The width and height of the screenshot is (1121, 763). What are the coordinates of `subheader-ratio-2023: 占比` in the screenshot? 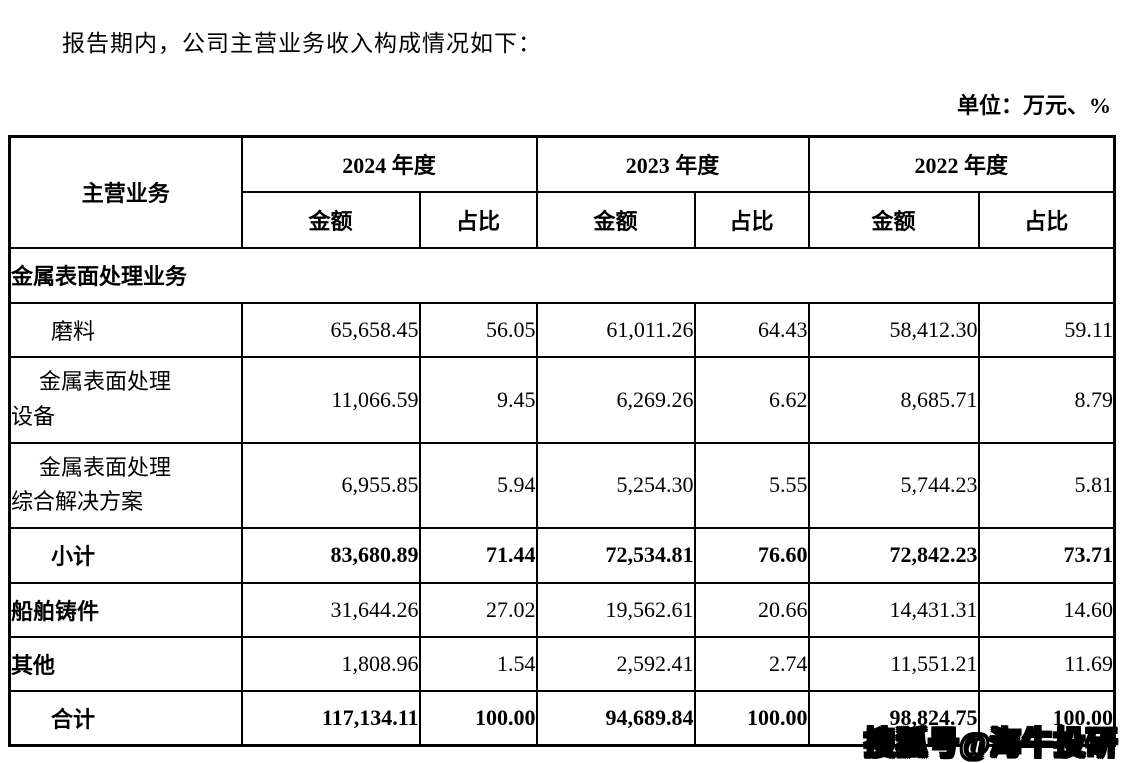 It's located at (751, 219).